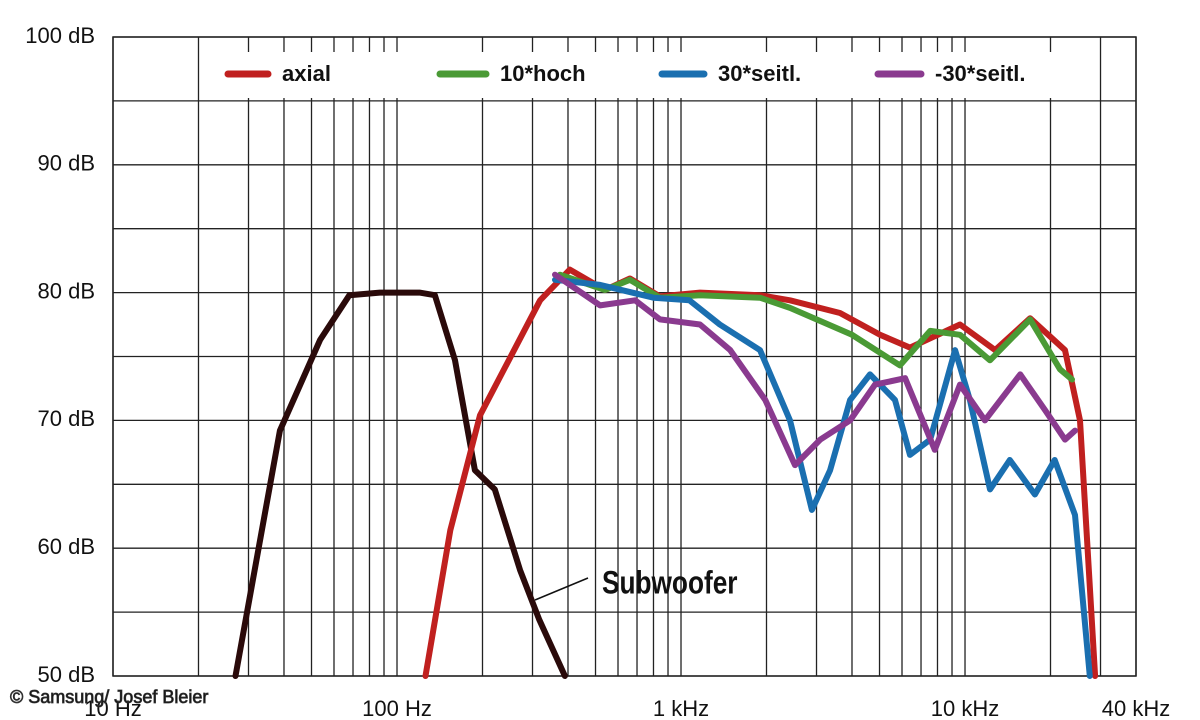 The image size is (1200, 720). What do you see at coordinates (759, 73) in the screenshot?
I see `legend-label: 30*seitl.` at bounding box center [759, 73].